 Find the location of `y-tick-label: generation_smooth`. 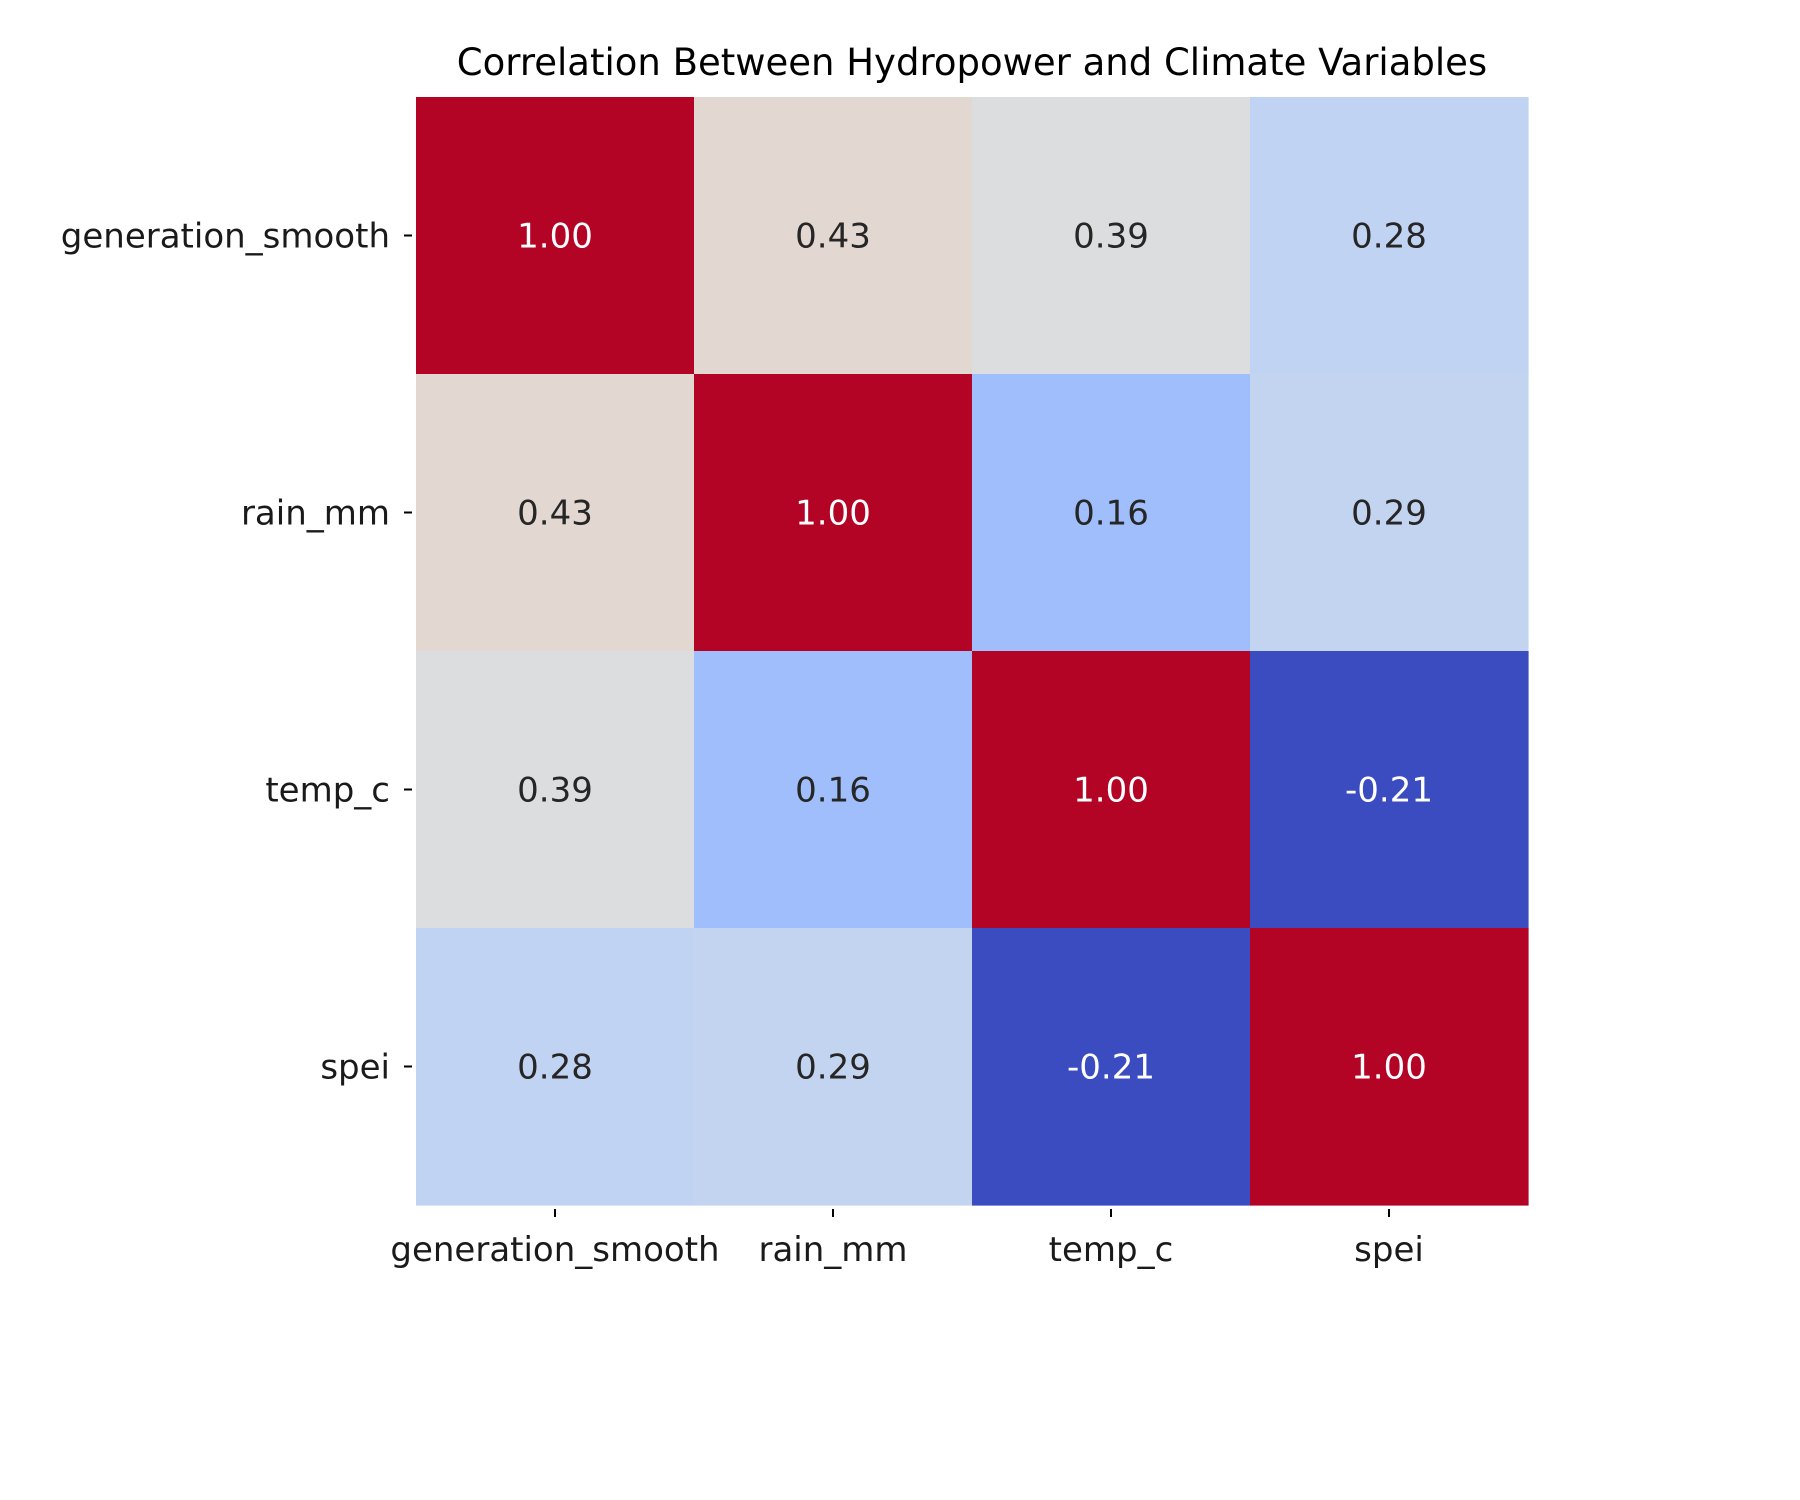

y-tick-label: generation_smooth is located at coordinates (225, 237).